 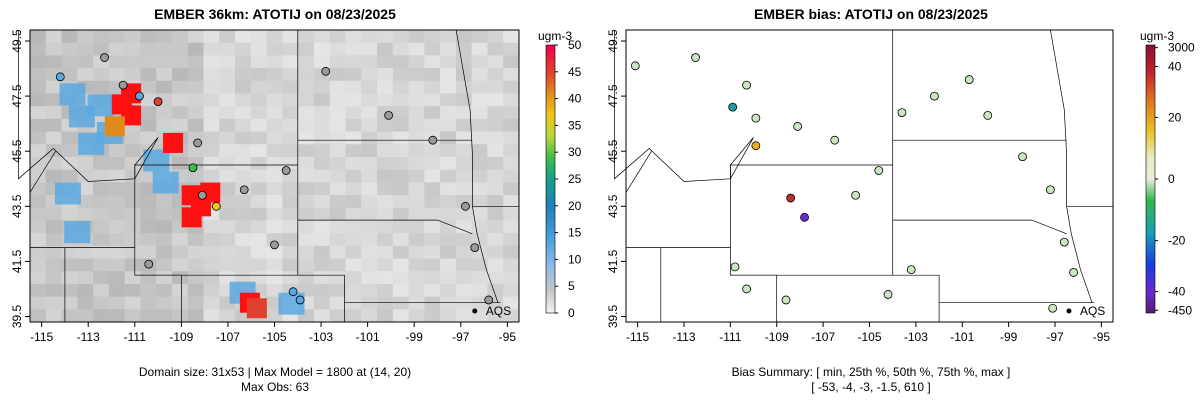 I want to click on state-border-line, so click(x=812, y=220).